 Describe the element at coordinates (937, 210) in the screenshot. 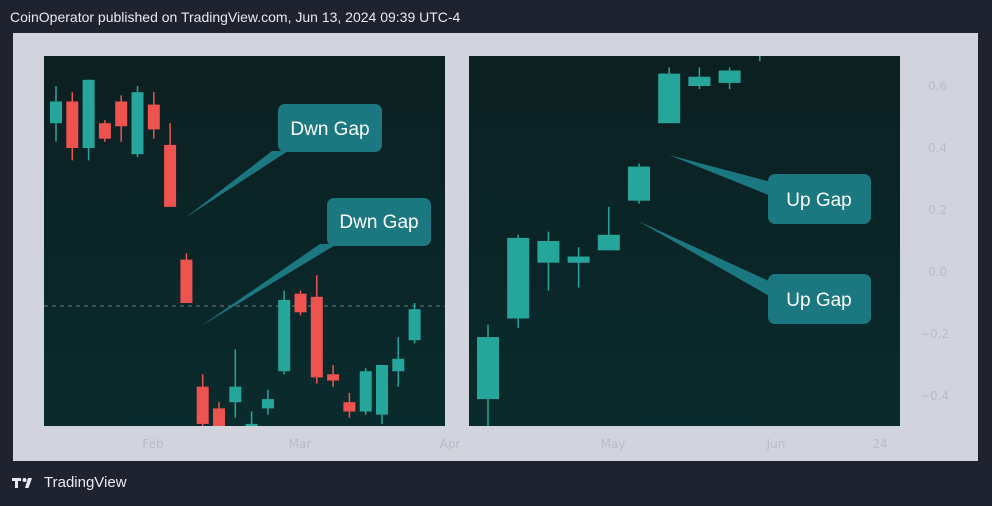

I see `y-tick-label: 0.2` at that location.